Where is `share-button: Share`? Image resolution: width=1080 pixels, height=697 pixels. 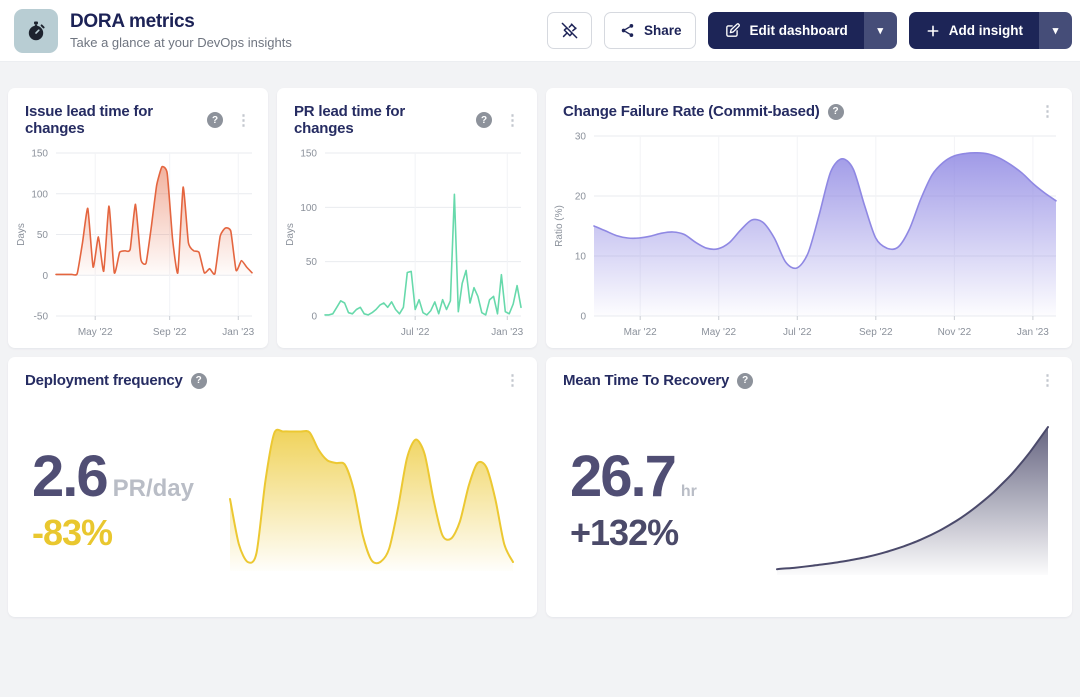 share-button: Share is located at coordinates (650, 30).